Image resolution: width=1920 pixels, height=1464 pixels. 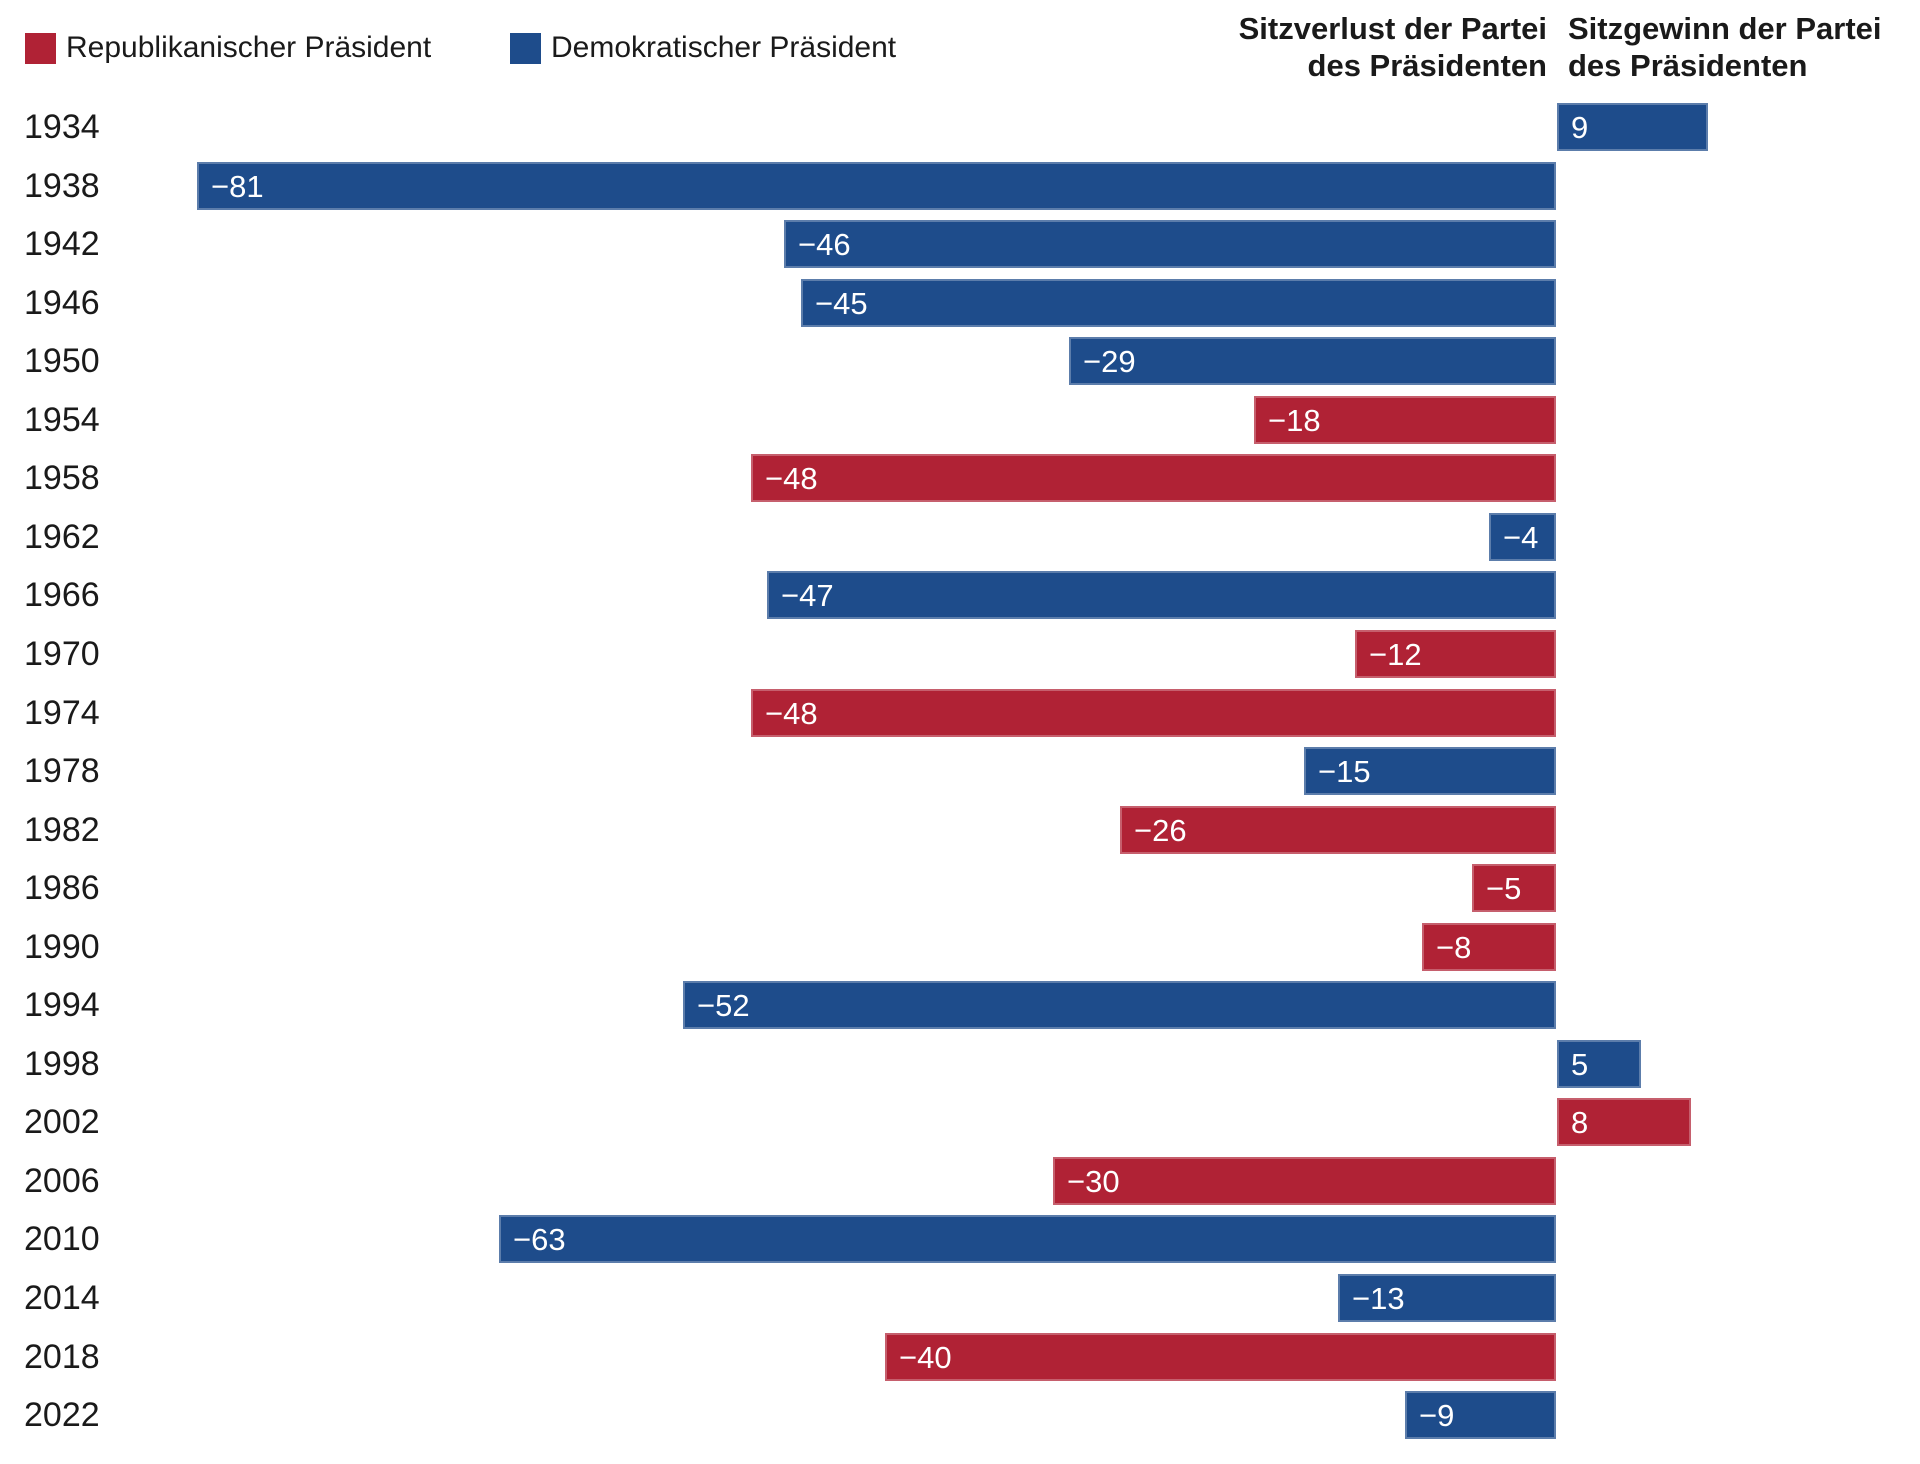 I want to click on bar-2018: −40, so click(x=1220, y=1357).